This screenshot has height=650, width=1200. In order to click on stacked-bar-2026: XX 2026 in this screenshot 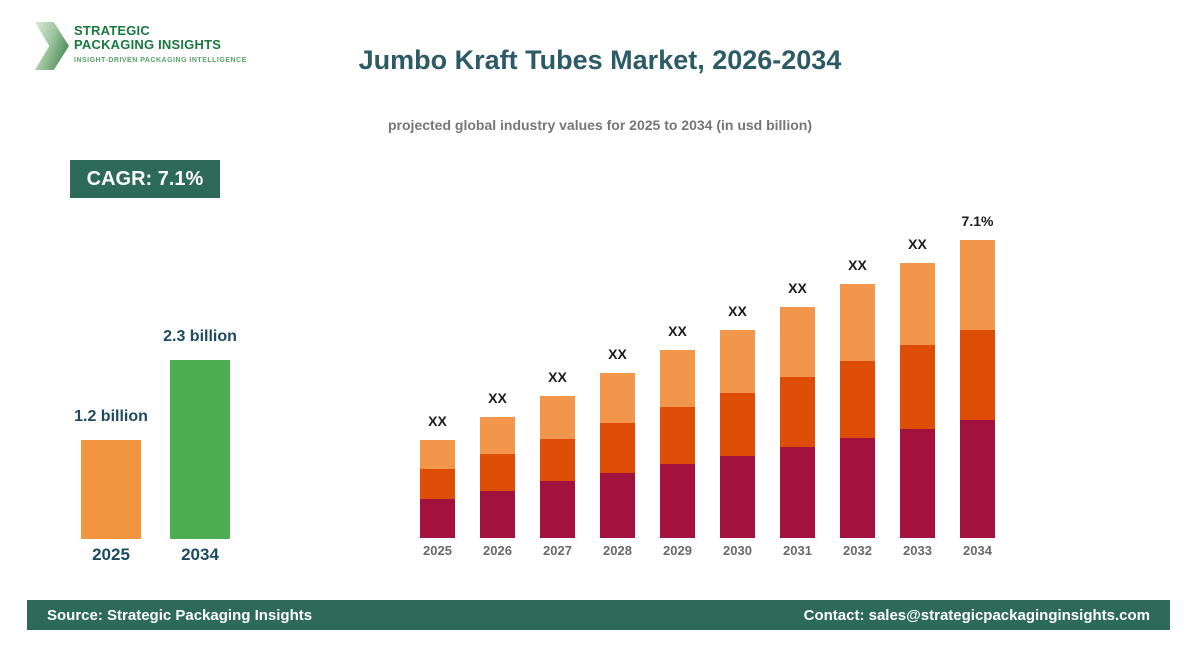, I will do `click(497, 474)`.